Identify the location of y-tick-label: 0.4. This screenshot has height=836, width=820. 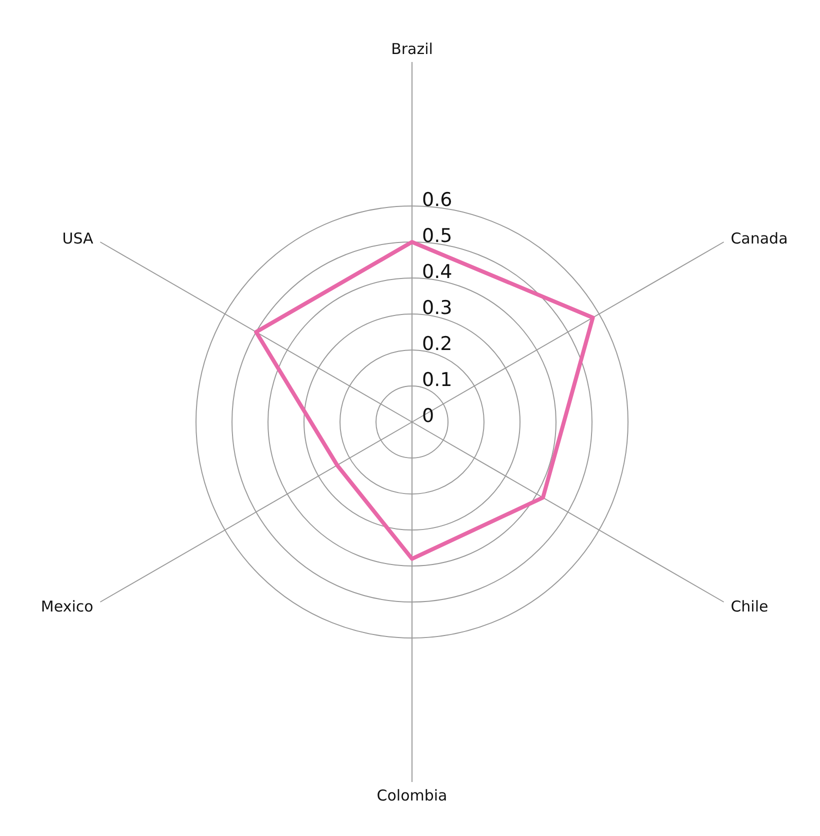
(437, 272).